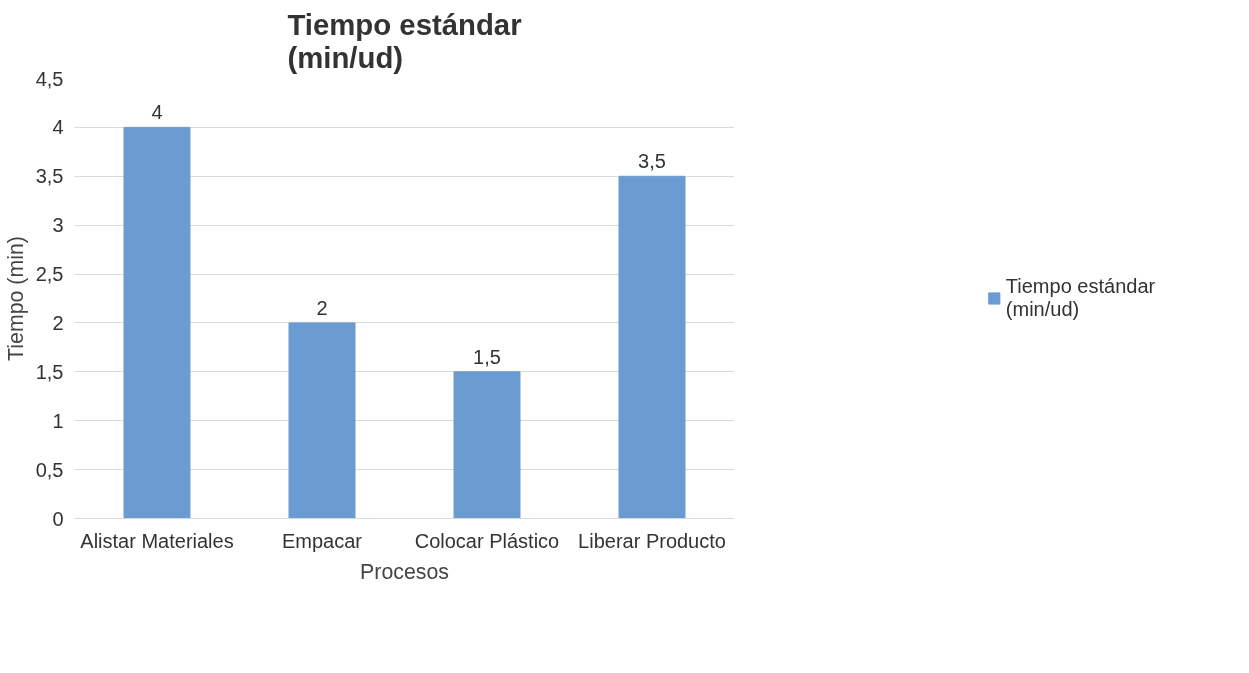  I want to click on data-label: 2, so click(322, 307).